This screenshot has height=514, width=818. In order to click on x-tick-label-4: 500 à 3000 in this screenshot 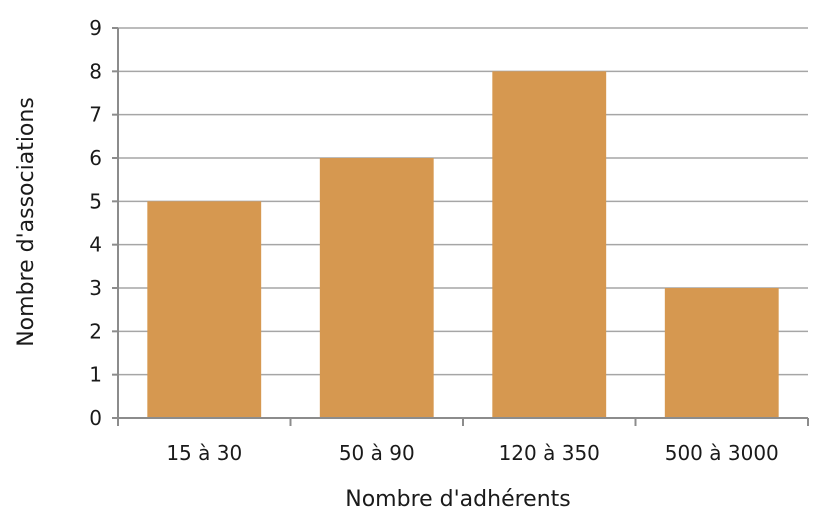, I will do `click(722, 453)`.